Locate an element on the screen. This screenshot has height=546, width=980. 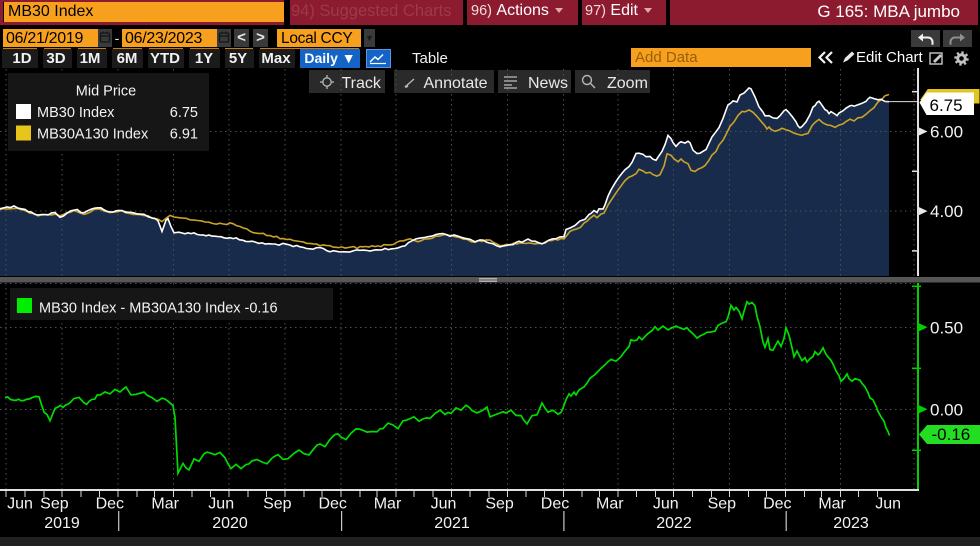
svg-text: 2022 is located at coordinates (674, 523).